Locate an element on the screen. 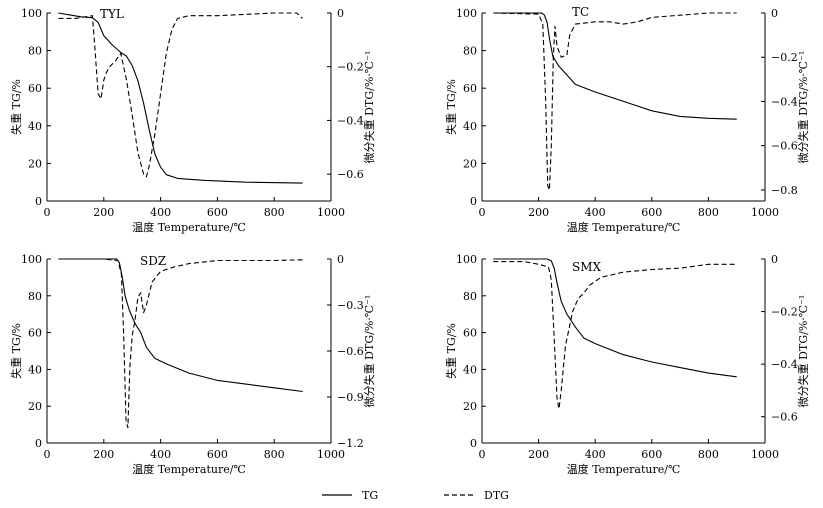 This screenshot has height=508, width=823. tc-x-tick-label: 400 is located at coordinates (595, 212).